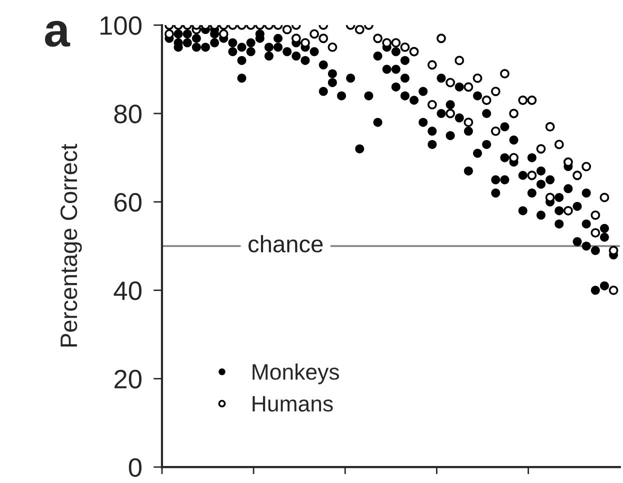 This screenshot has height=483, width=623. Describe the element at coordinates (135, 467) in the screenshot. I see `y-tick-label: 0` at that location.